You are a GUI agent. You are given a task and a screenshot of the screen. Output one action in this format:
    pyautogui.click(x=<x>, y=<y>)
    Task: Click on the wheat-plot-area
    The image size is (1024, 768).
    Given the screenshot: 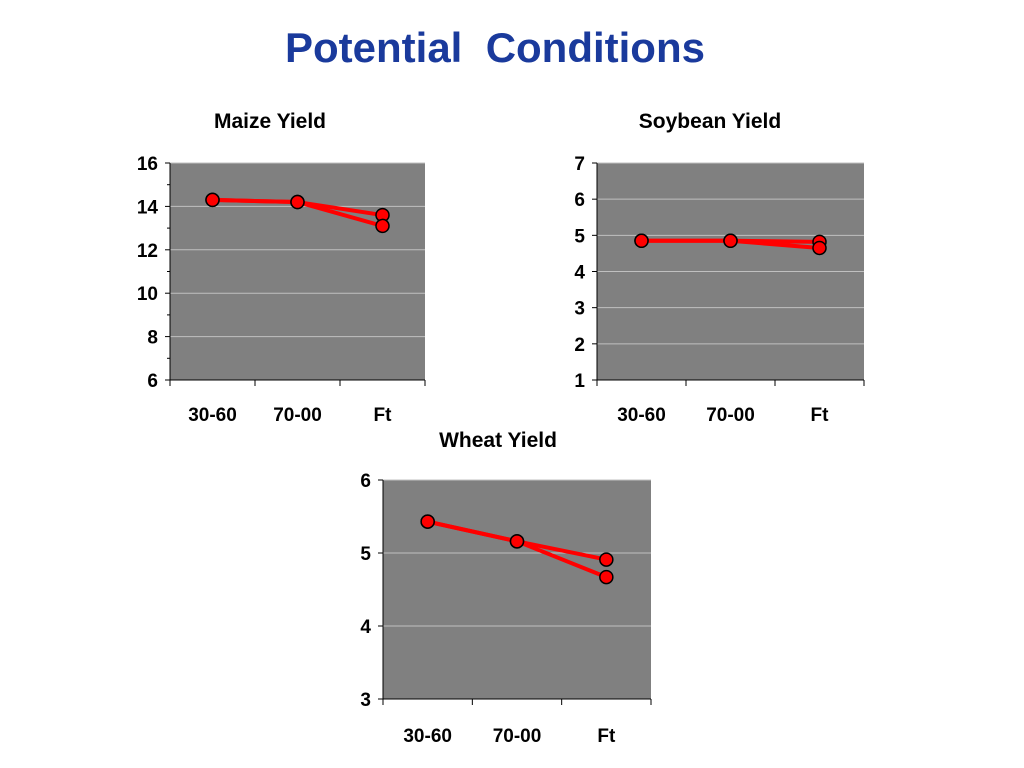 What is the action you would take?
    pyautogui.click(x=517, y=589)
    